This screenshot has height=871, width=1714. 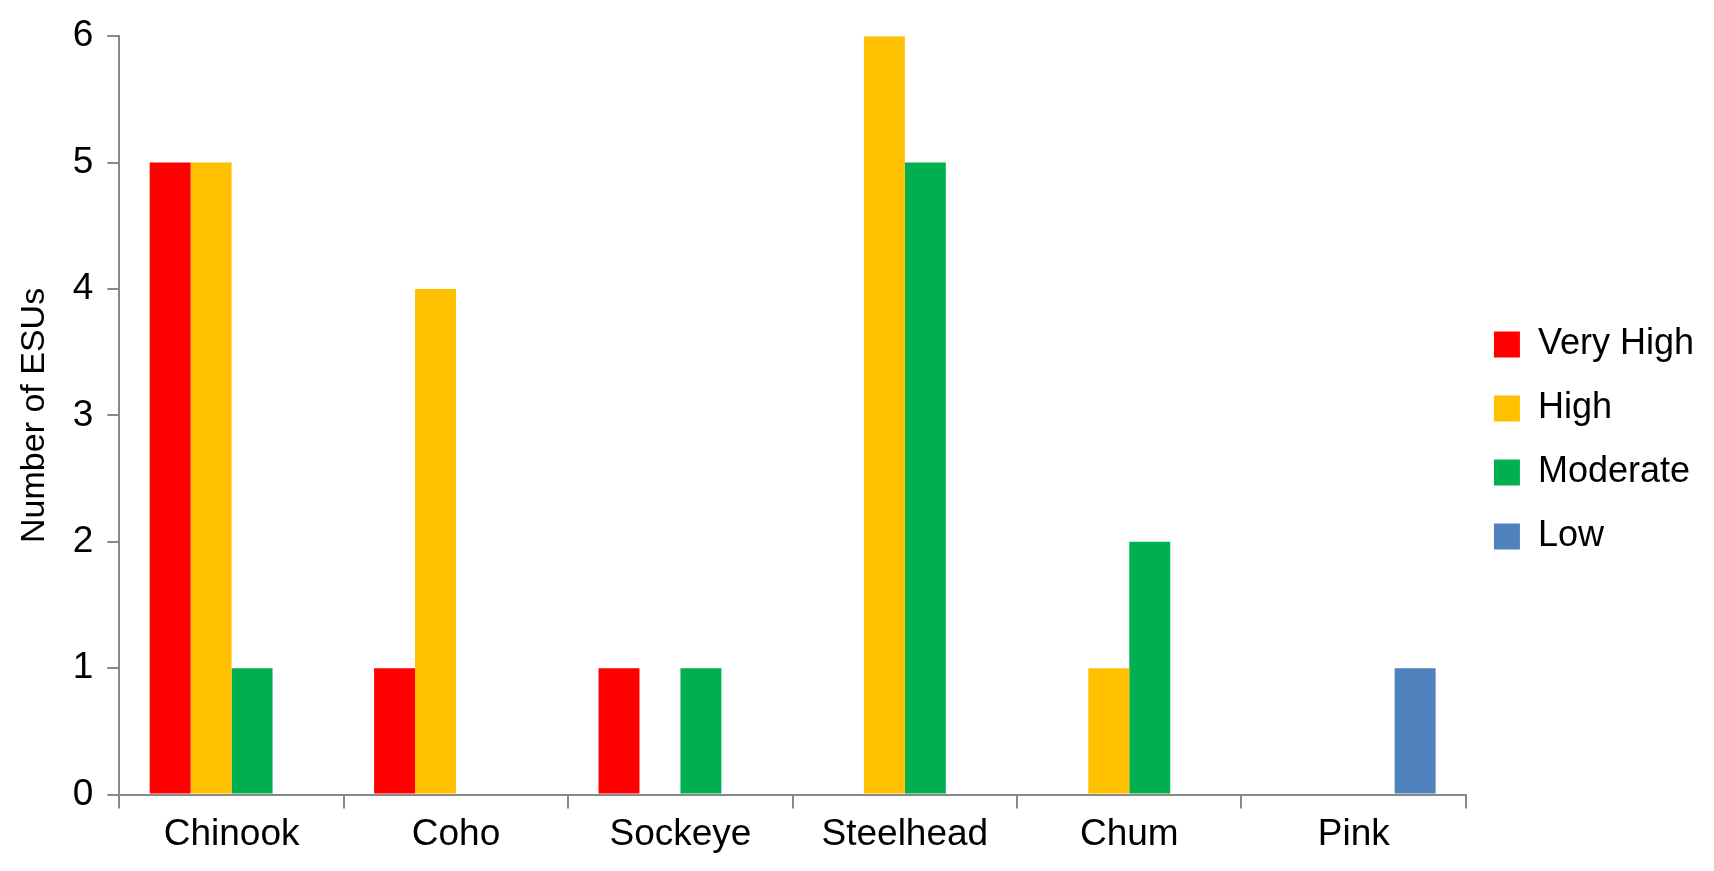 What do you see at coordinates (1574, 406) in the screenshot?
I see `legend-label: High` at bounding box center [1574, 406].